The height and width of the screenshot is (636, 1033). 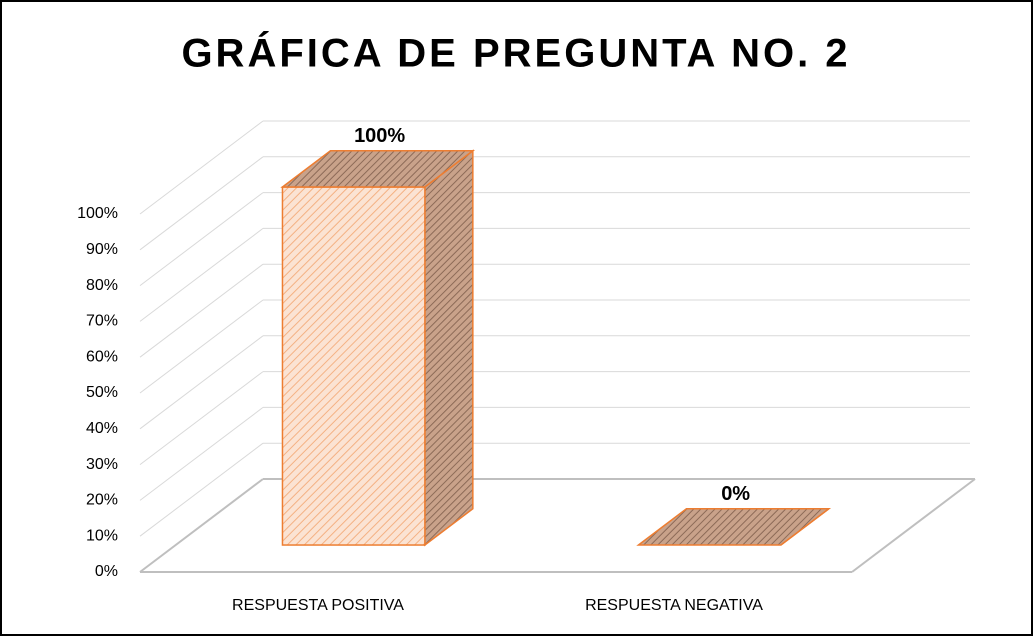 What do you see at coordinates (102, 392) in the screenshot?
I see `y-tick-label: 50%` at bounding box center [102, 392].